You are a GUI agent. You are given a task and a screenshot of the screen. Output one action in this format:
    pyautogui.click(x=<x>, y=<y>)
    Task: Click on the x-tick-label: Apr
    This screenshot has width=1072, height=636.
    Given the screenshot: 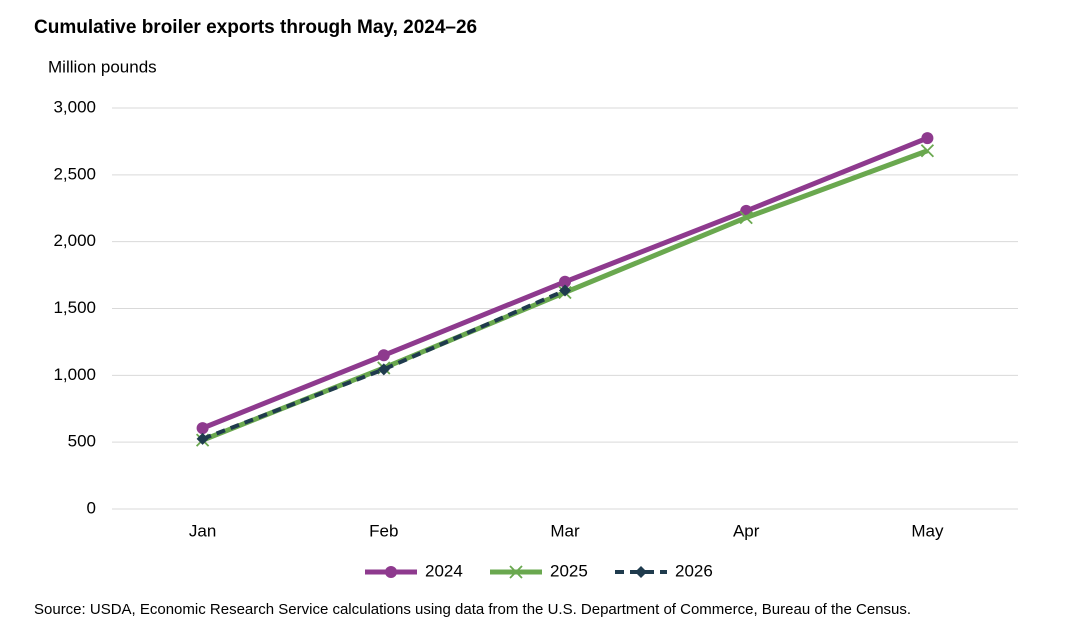 What is the action you would take?
    pyautogui.click(x=746, y=530)
    